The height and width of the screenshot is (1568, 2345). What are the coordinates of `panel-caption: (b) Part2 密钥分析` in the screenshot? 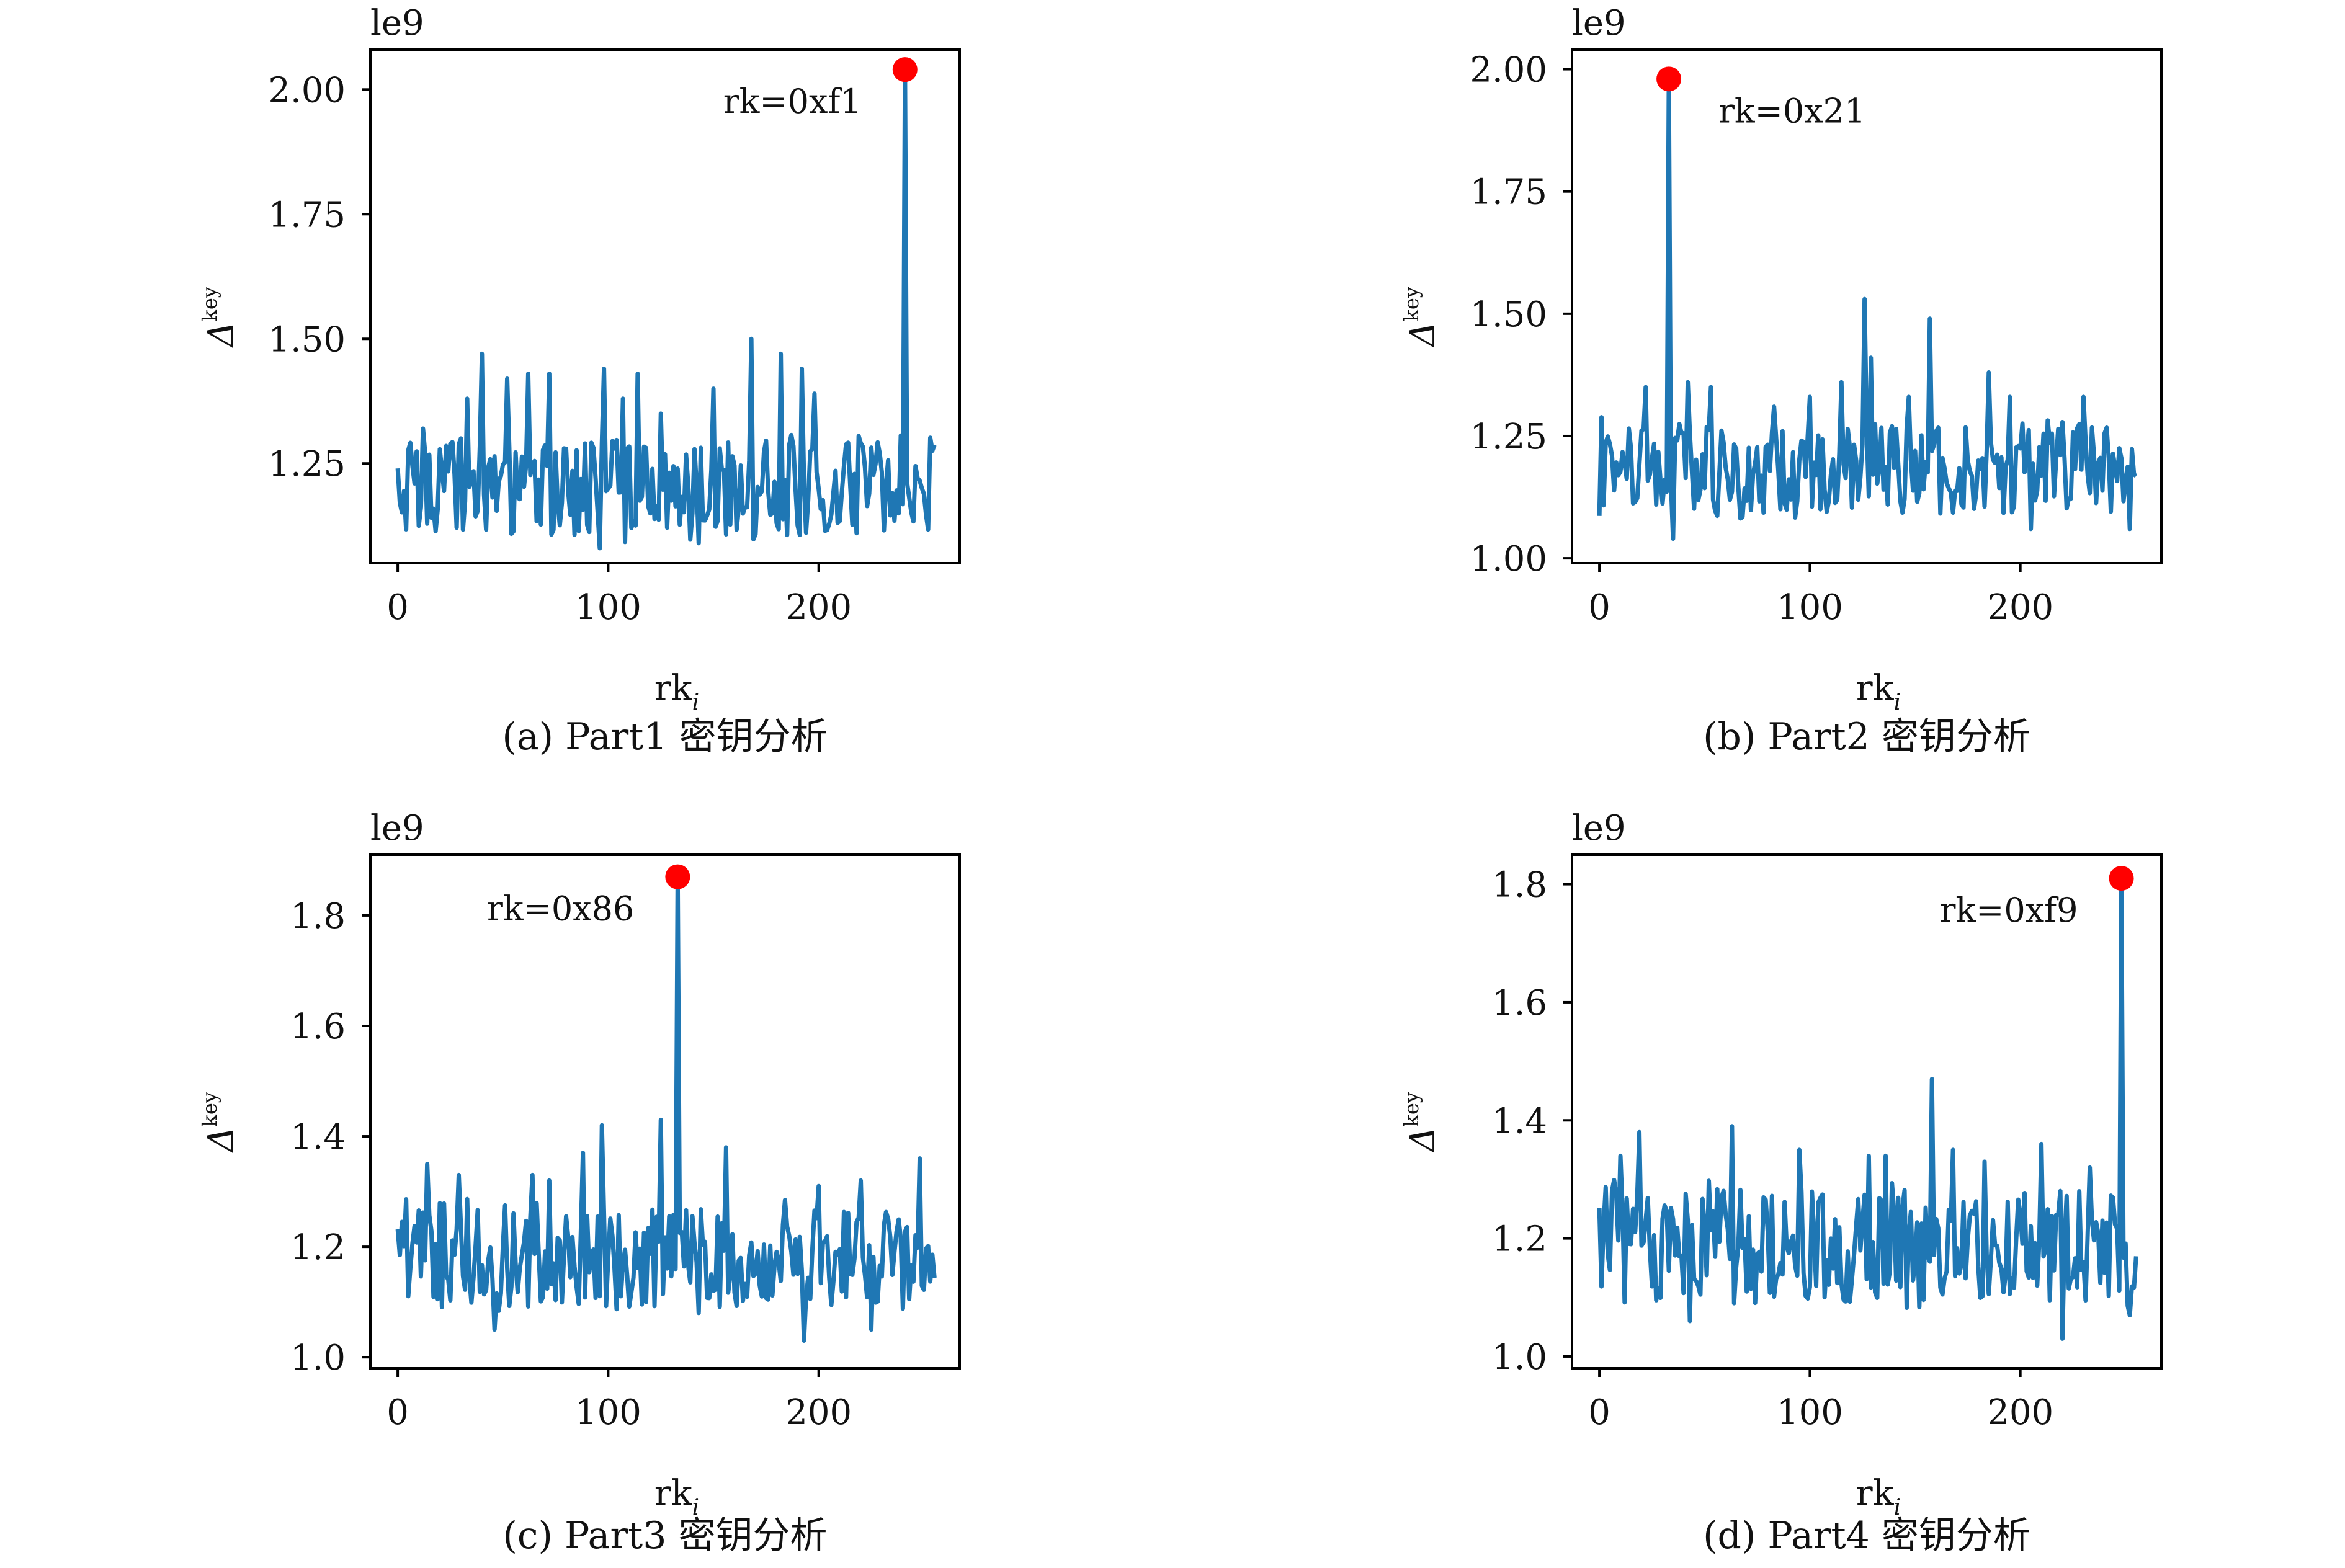 It's located at (1866, 737).